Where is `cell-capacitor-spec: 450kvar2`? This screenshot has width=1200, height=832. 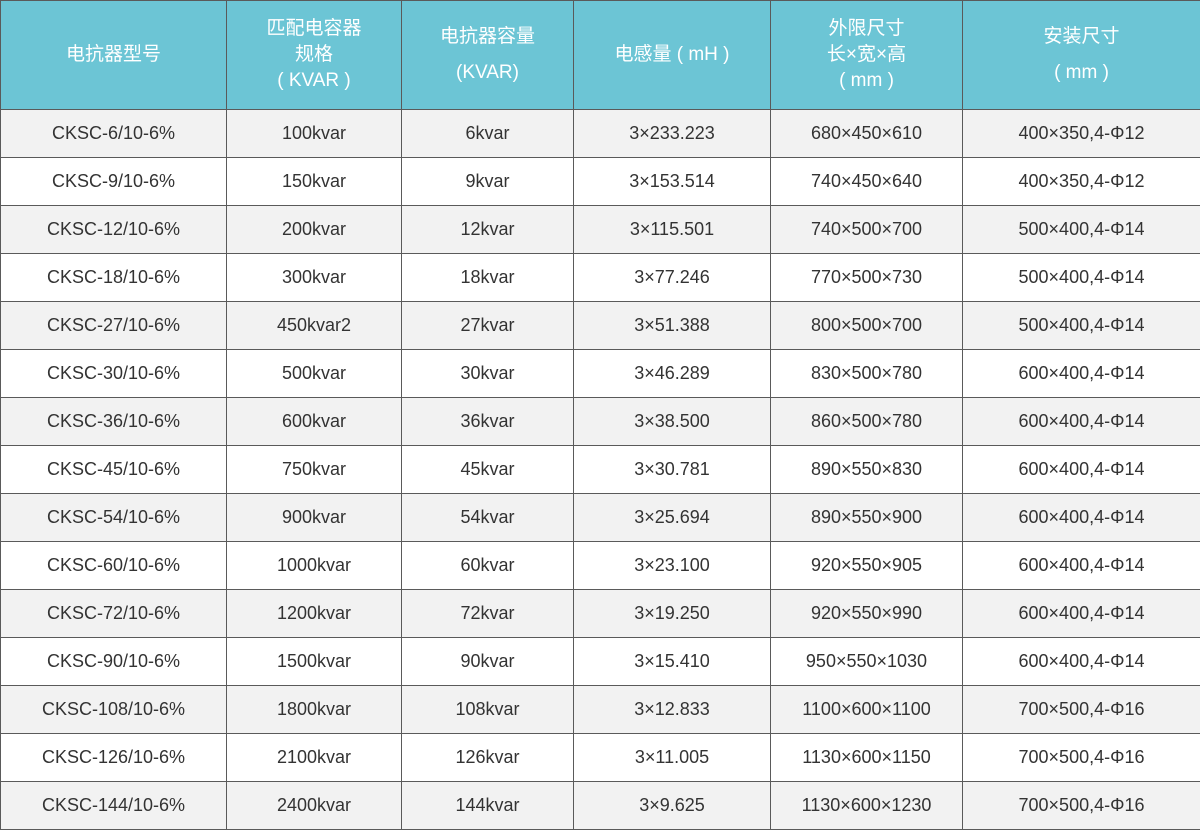
cell-capacitor-spec: 450kvar2 is located at coordinates (314, 325).